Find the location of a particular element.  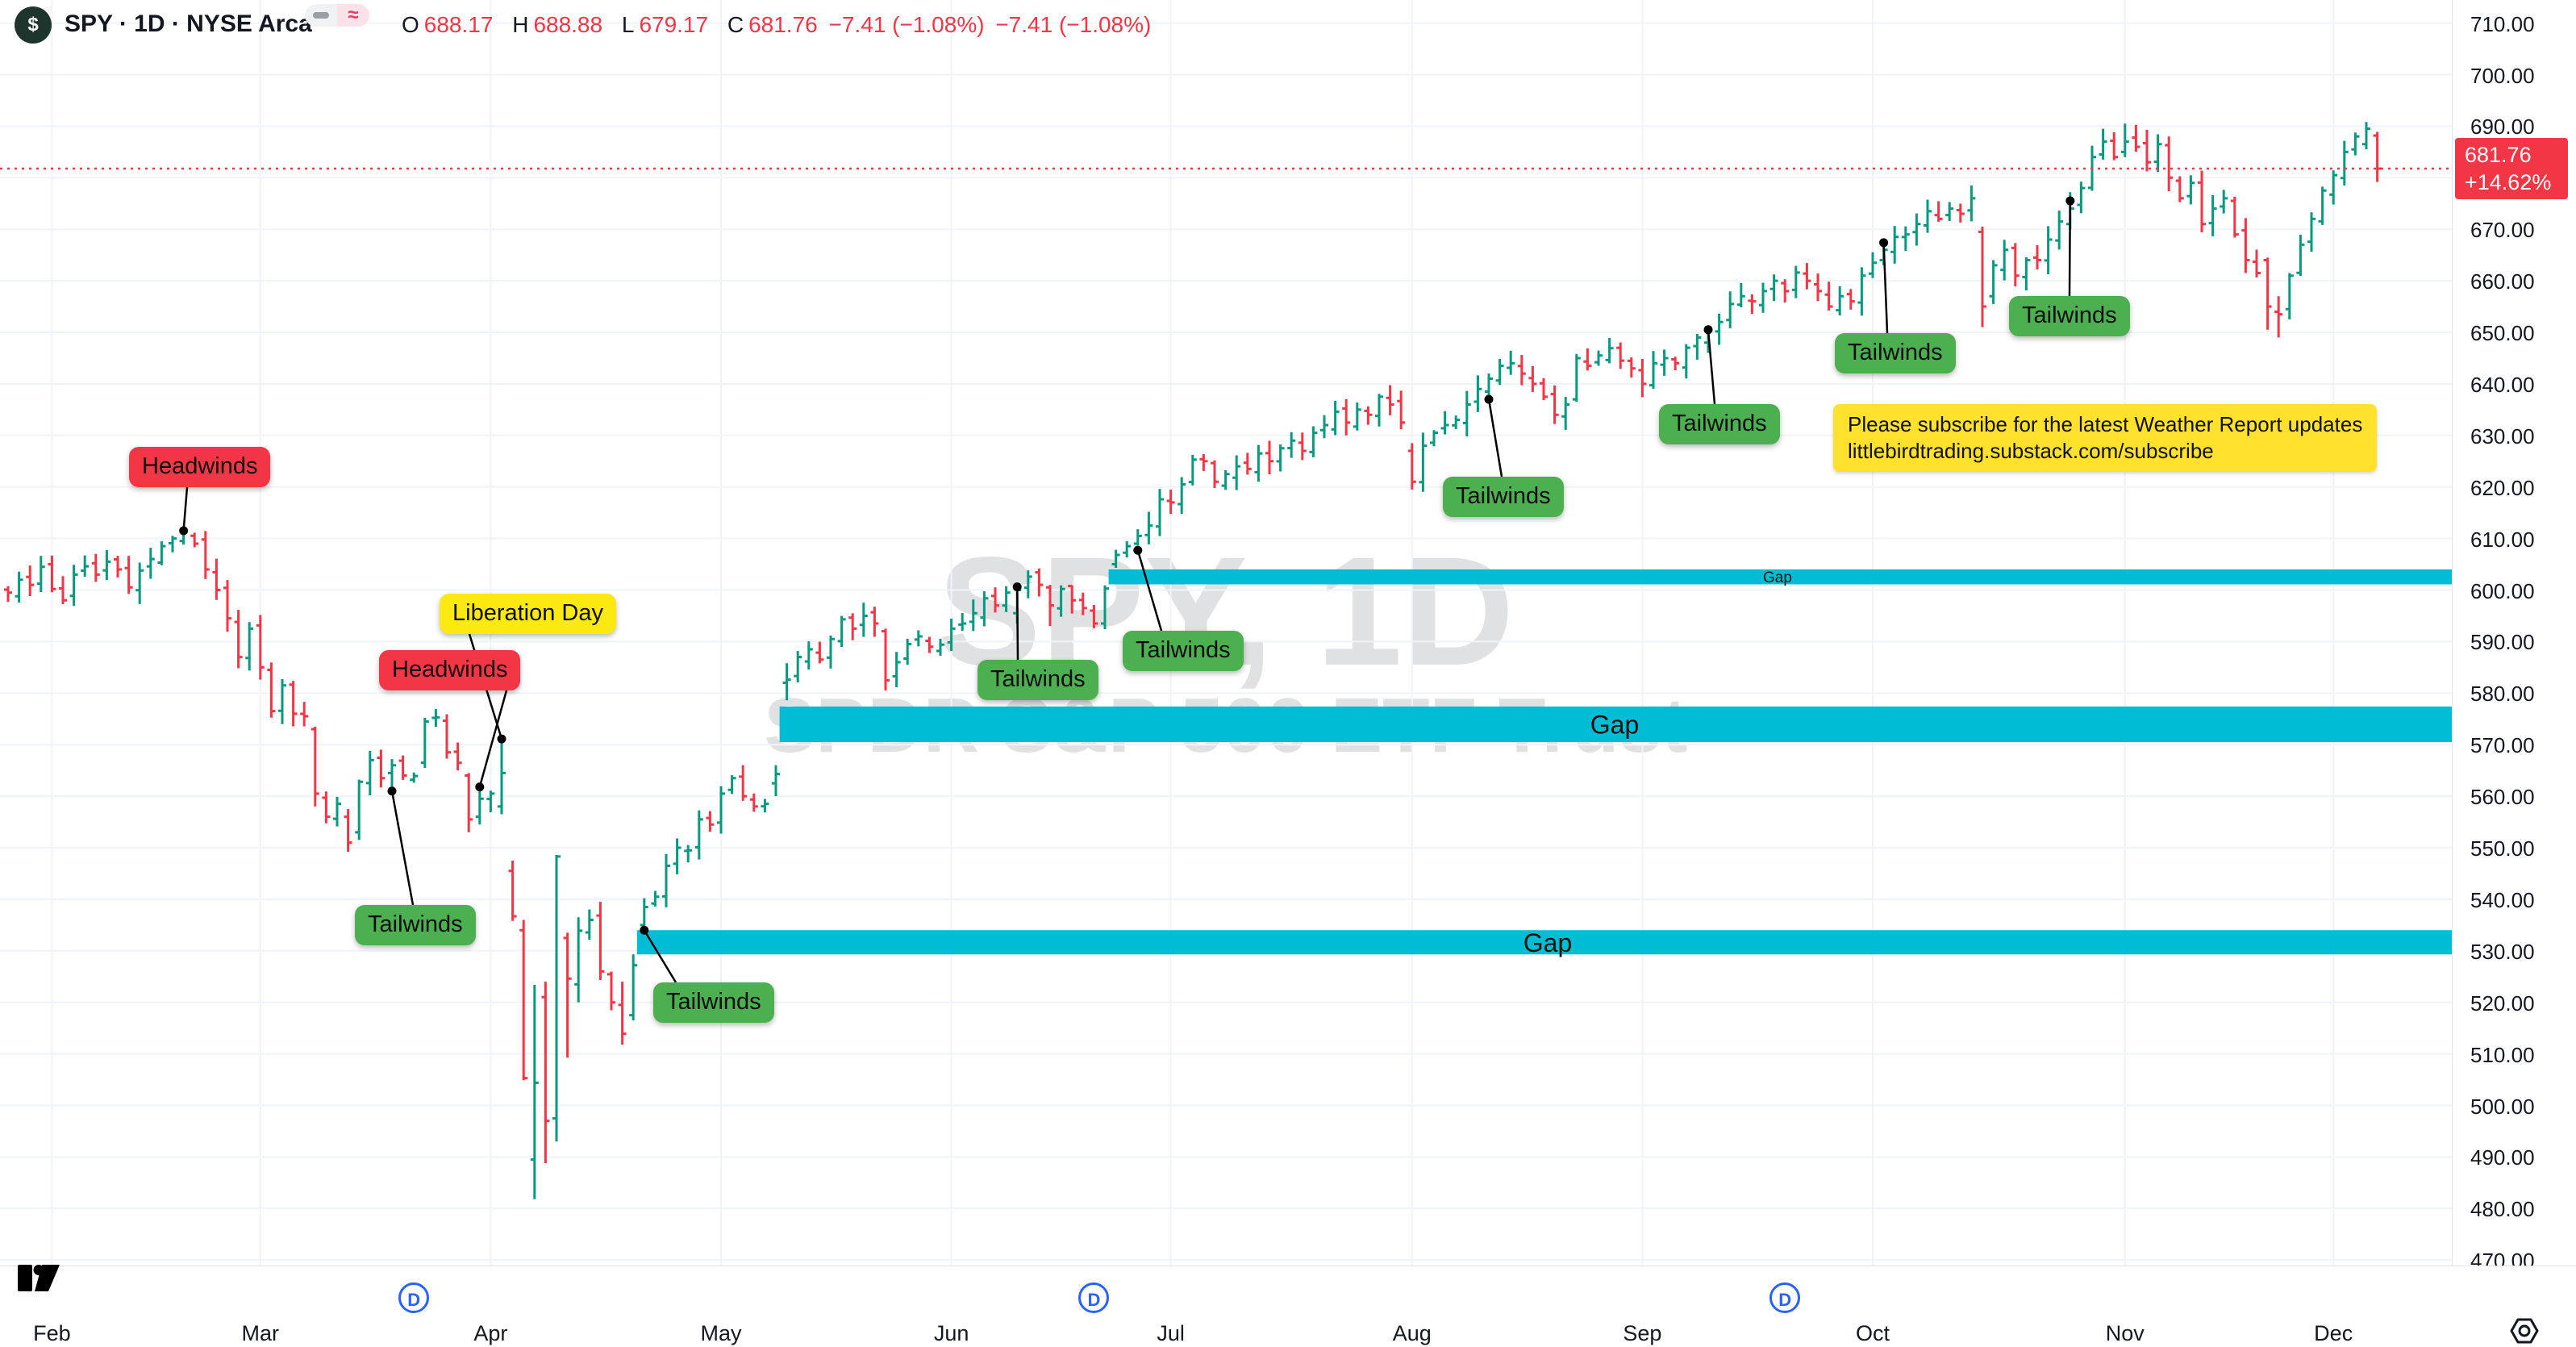

settings-nut-icon is located at coordinates (2524, 1331).